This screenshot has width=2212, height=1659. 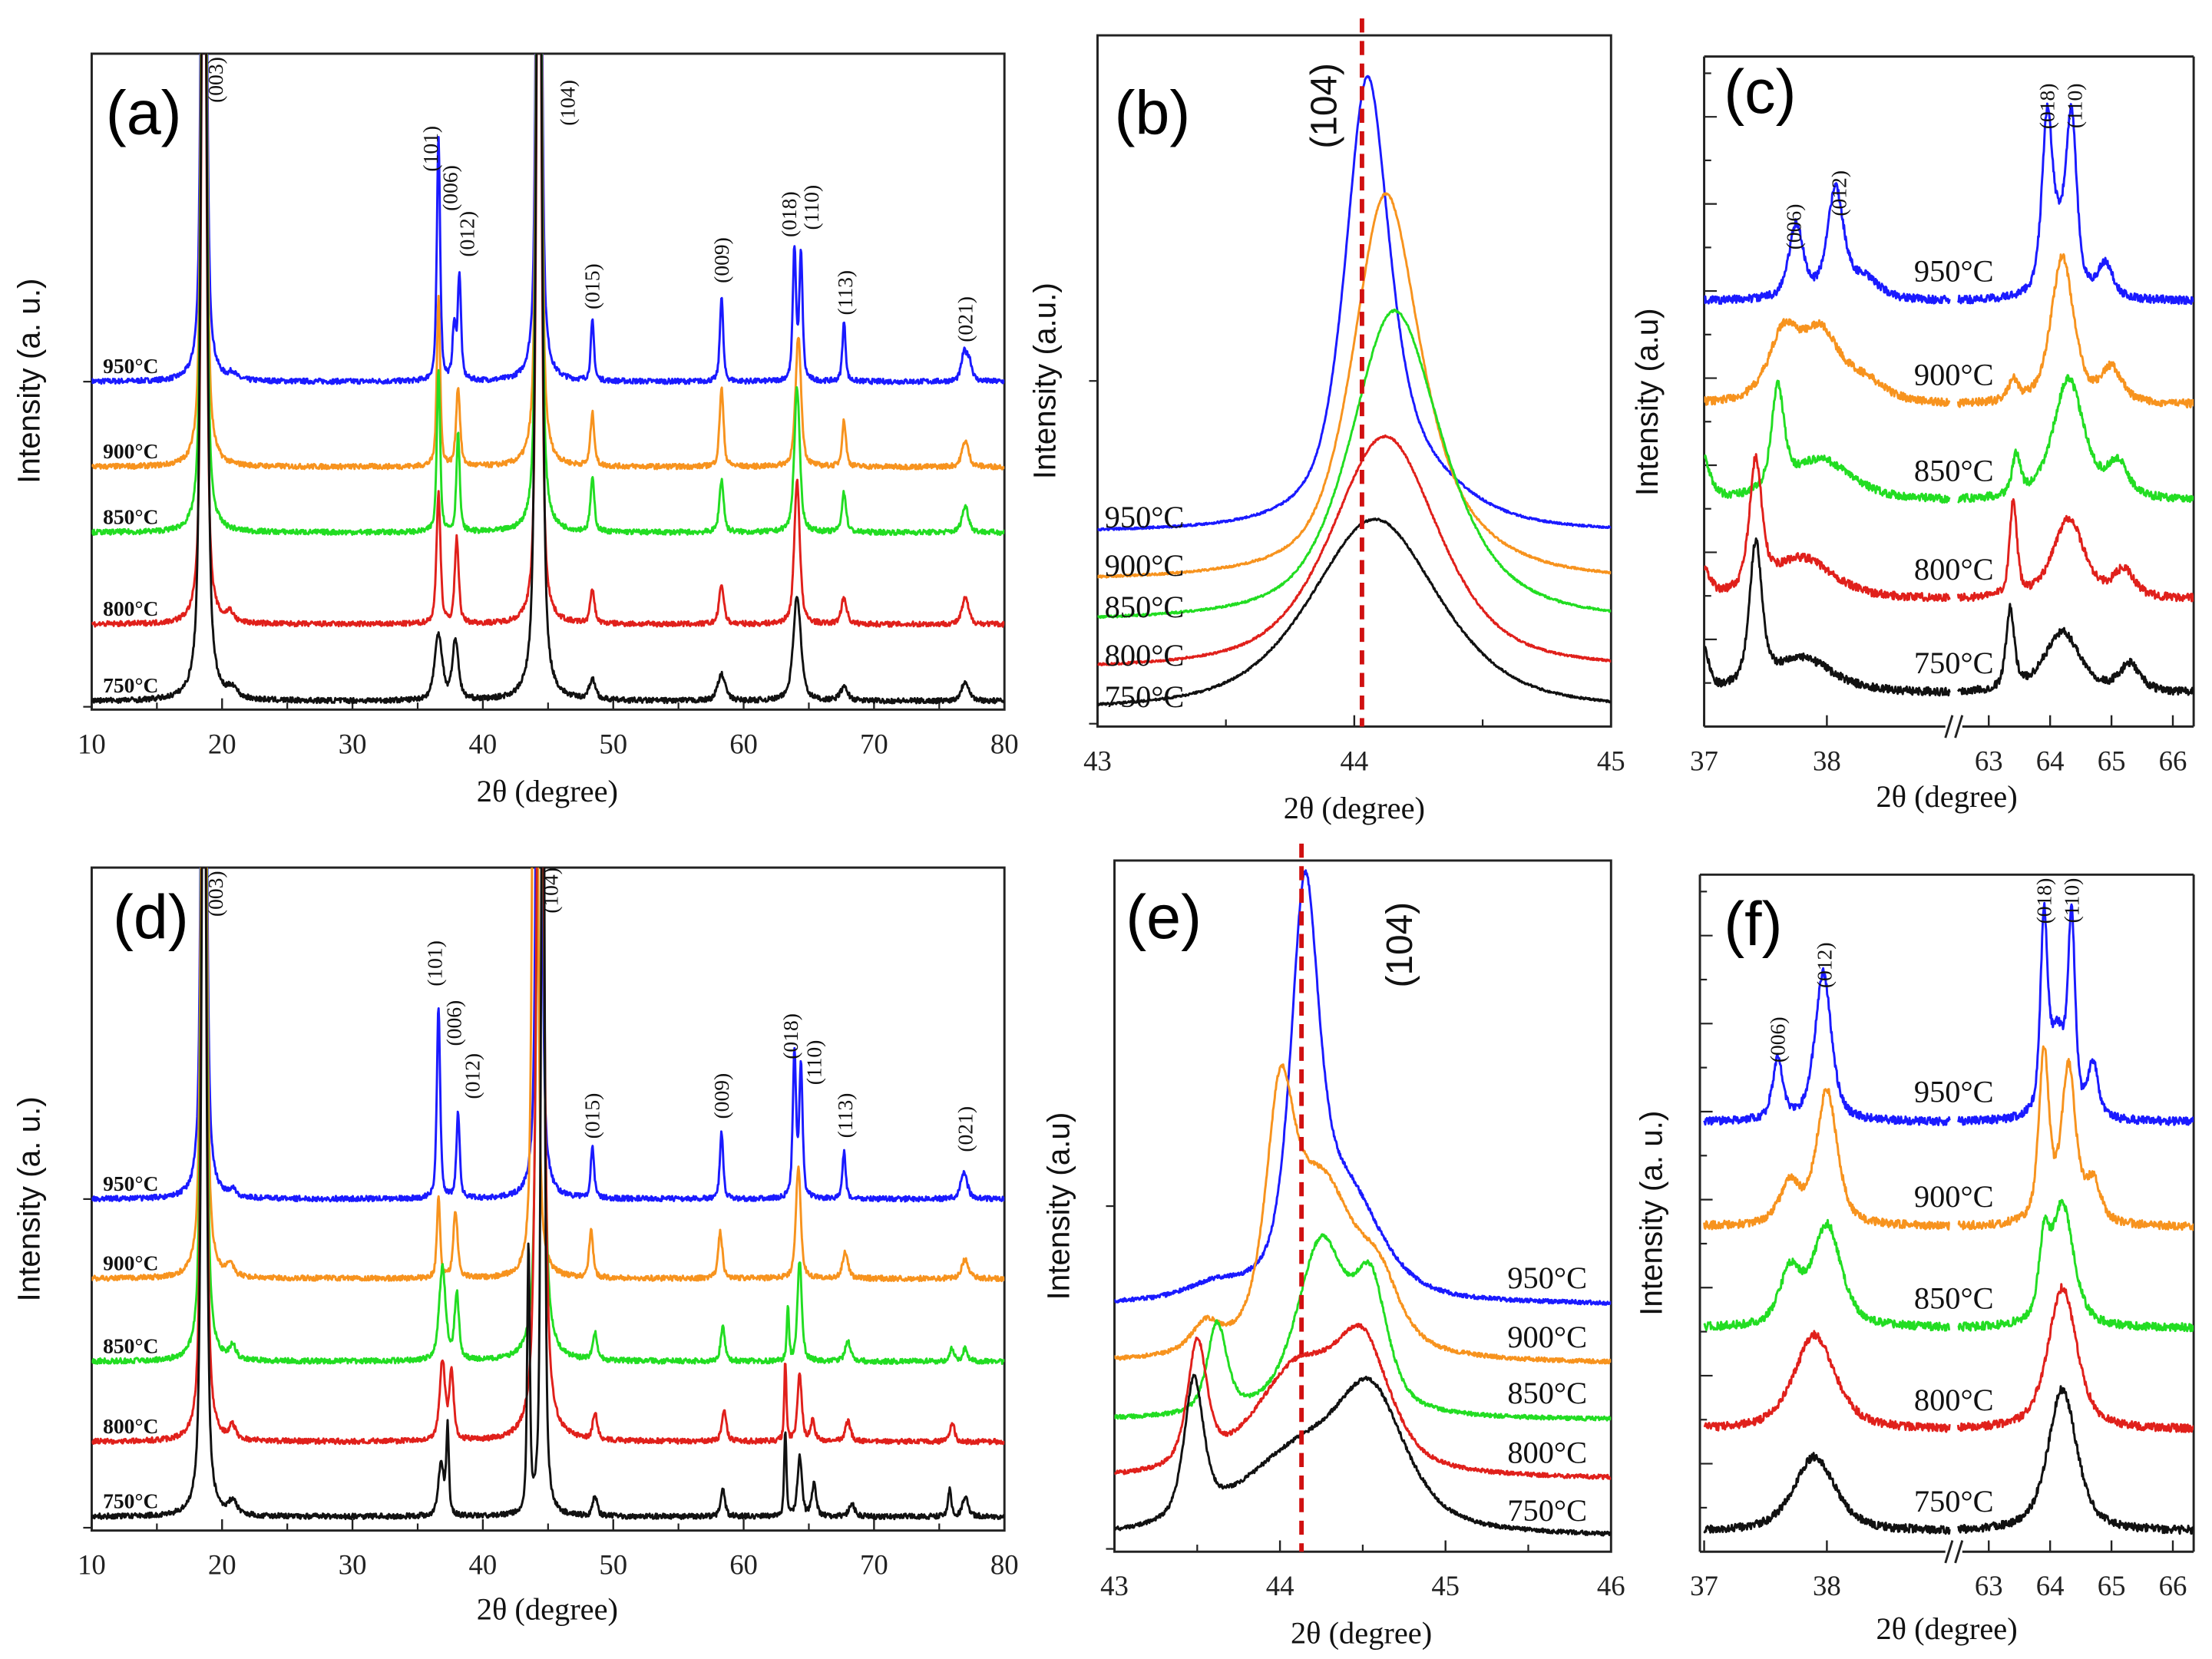 I want to click on series-label: 900°C, so click(x=1145, y=565).